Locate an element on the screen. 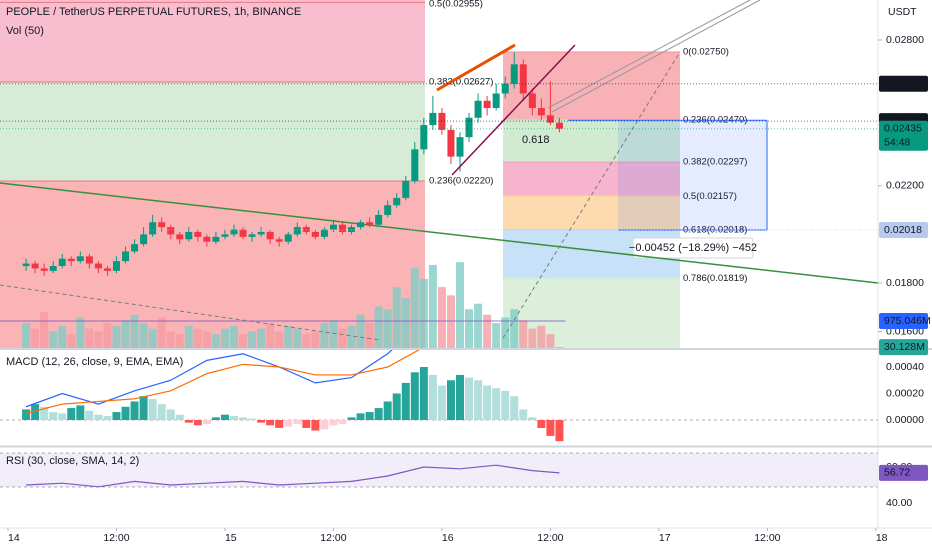  measure-box is located at coordinates (692, 175).